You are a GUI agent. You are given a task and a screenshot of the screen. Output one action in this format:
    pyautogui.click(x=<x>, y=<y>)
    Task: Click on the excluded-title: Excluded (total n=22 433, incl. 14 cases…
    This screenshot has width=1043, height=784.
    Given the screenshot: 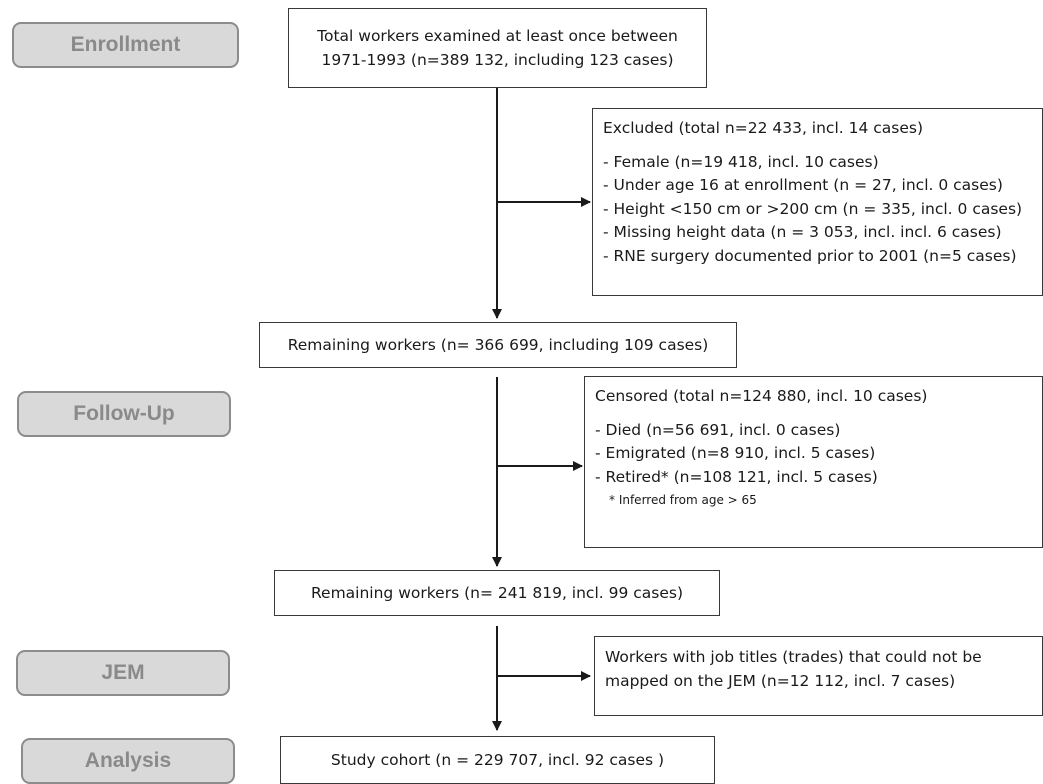 What is the action you would take?
    pyautogui.click(x=763, y=128)
    